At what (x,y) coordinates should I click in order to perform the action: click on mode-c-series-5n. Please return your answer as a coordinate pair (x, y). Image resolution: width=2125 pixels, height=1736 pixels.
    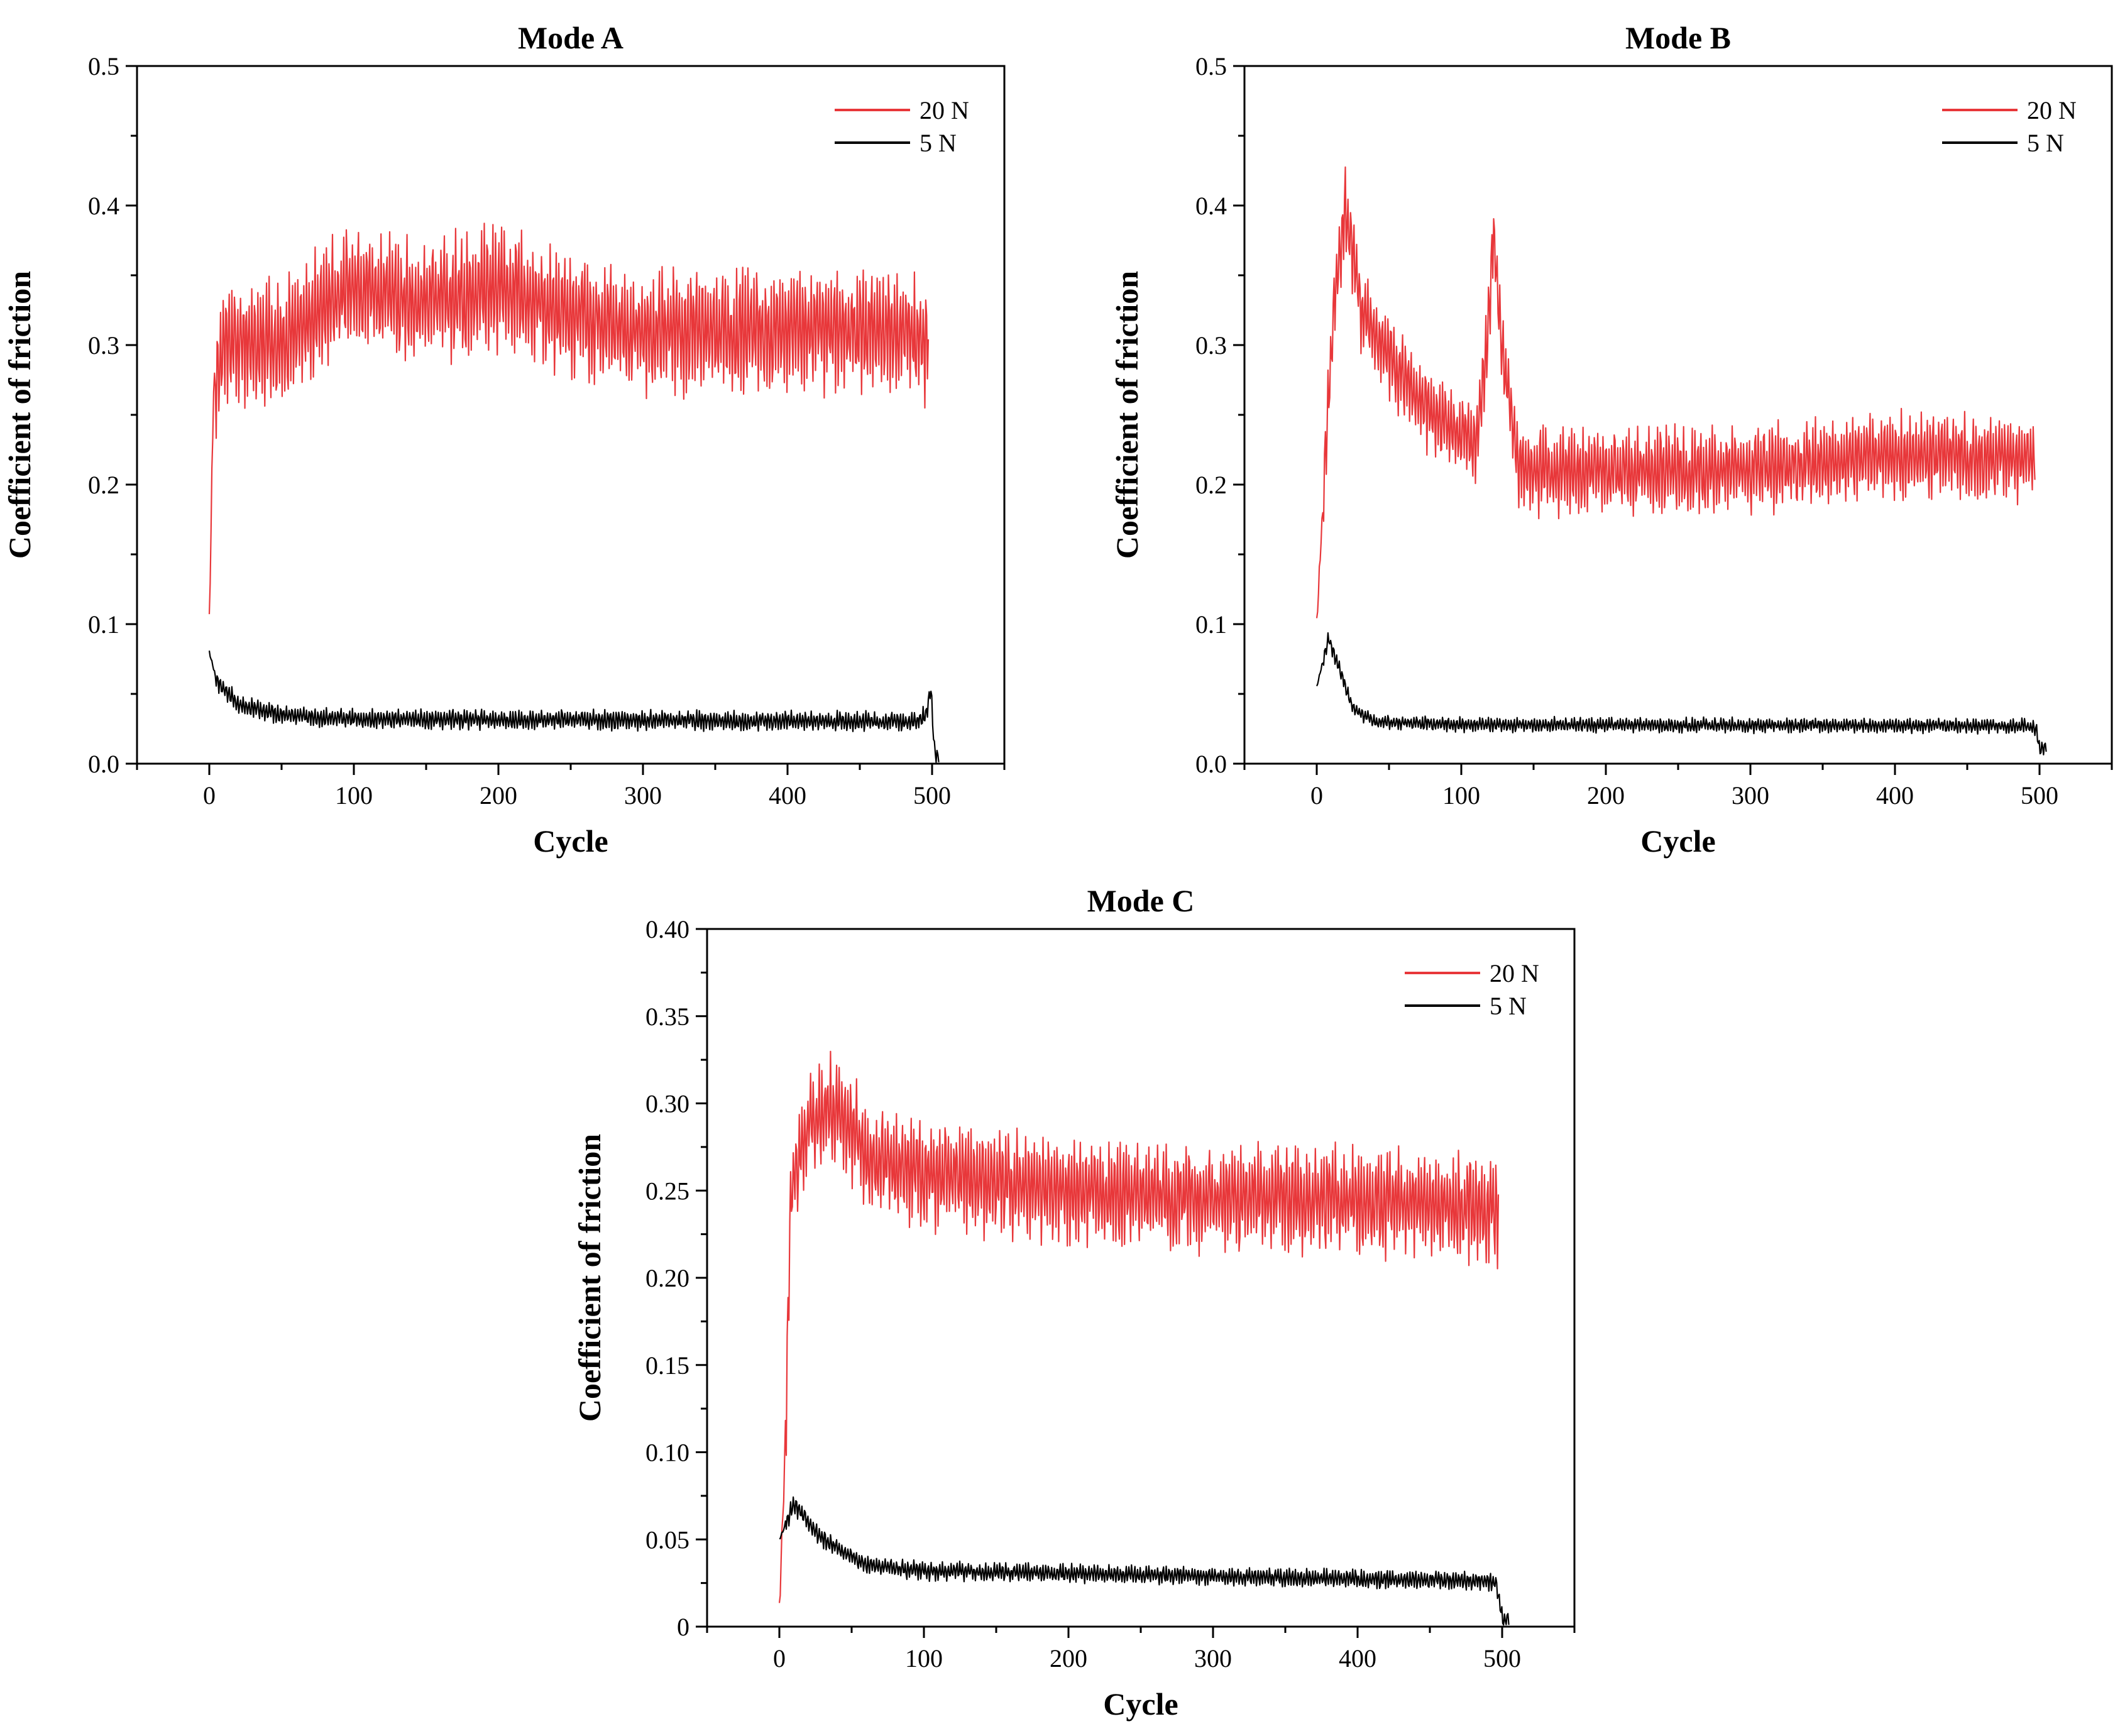
    Looking at the image, I should click on (1144, 1561).